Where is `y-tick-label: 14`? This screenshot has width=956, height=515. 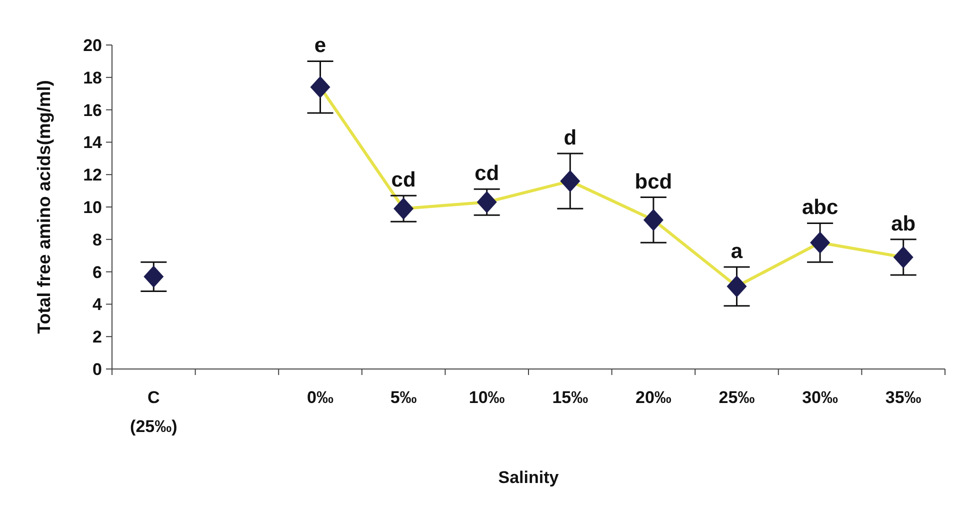 y-tick-label: 14 is located at coordinates (93, 142).